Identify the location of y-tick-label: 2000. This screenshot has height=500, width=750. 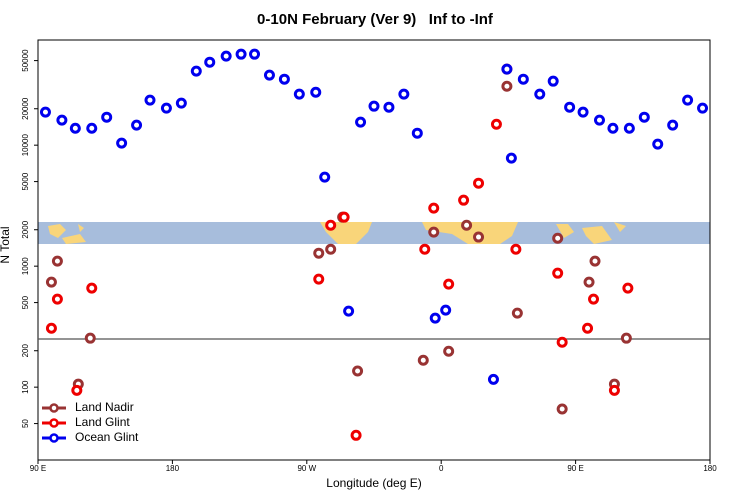
(25, 229).